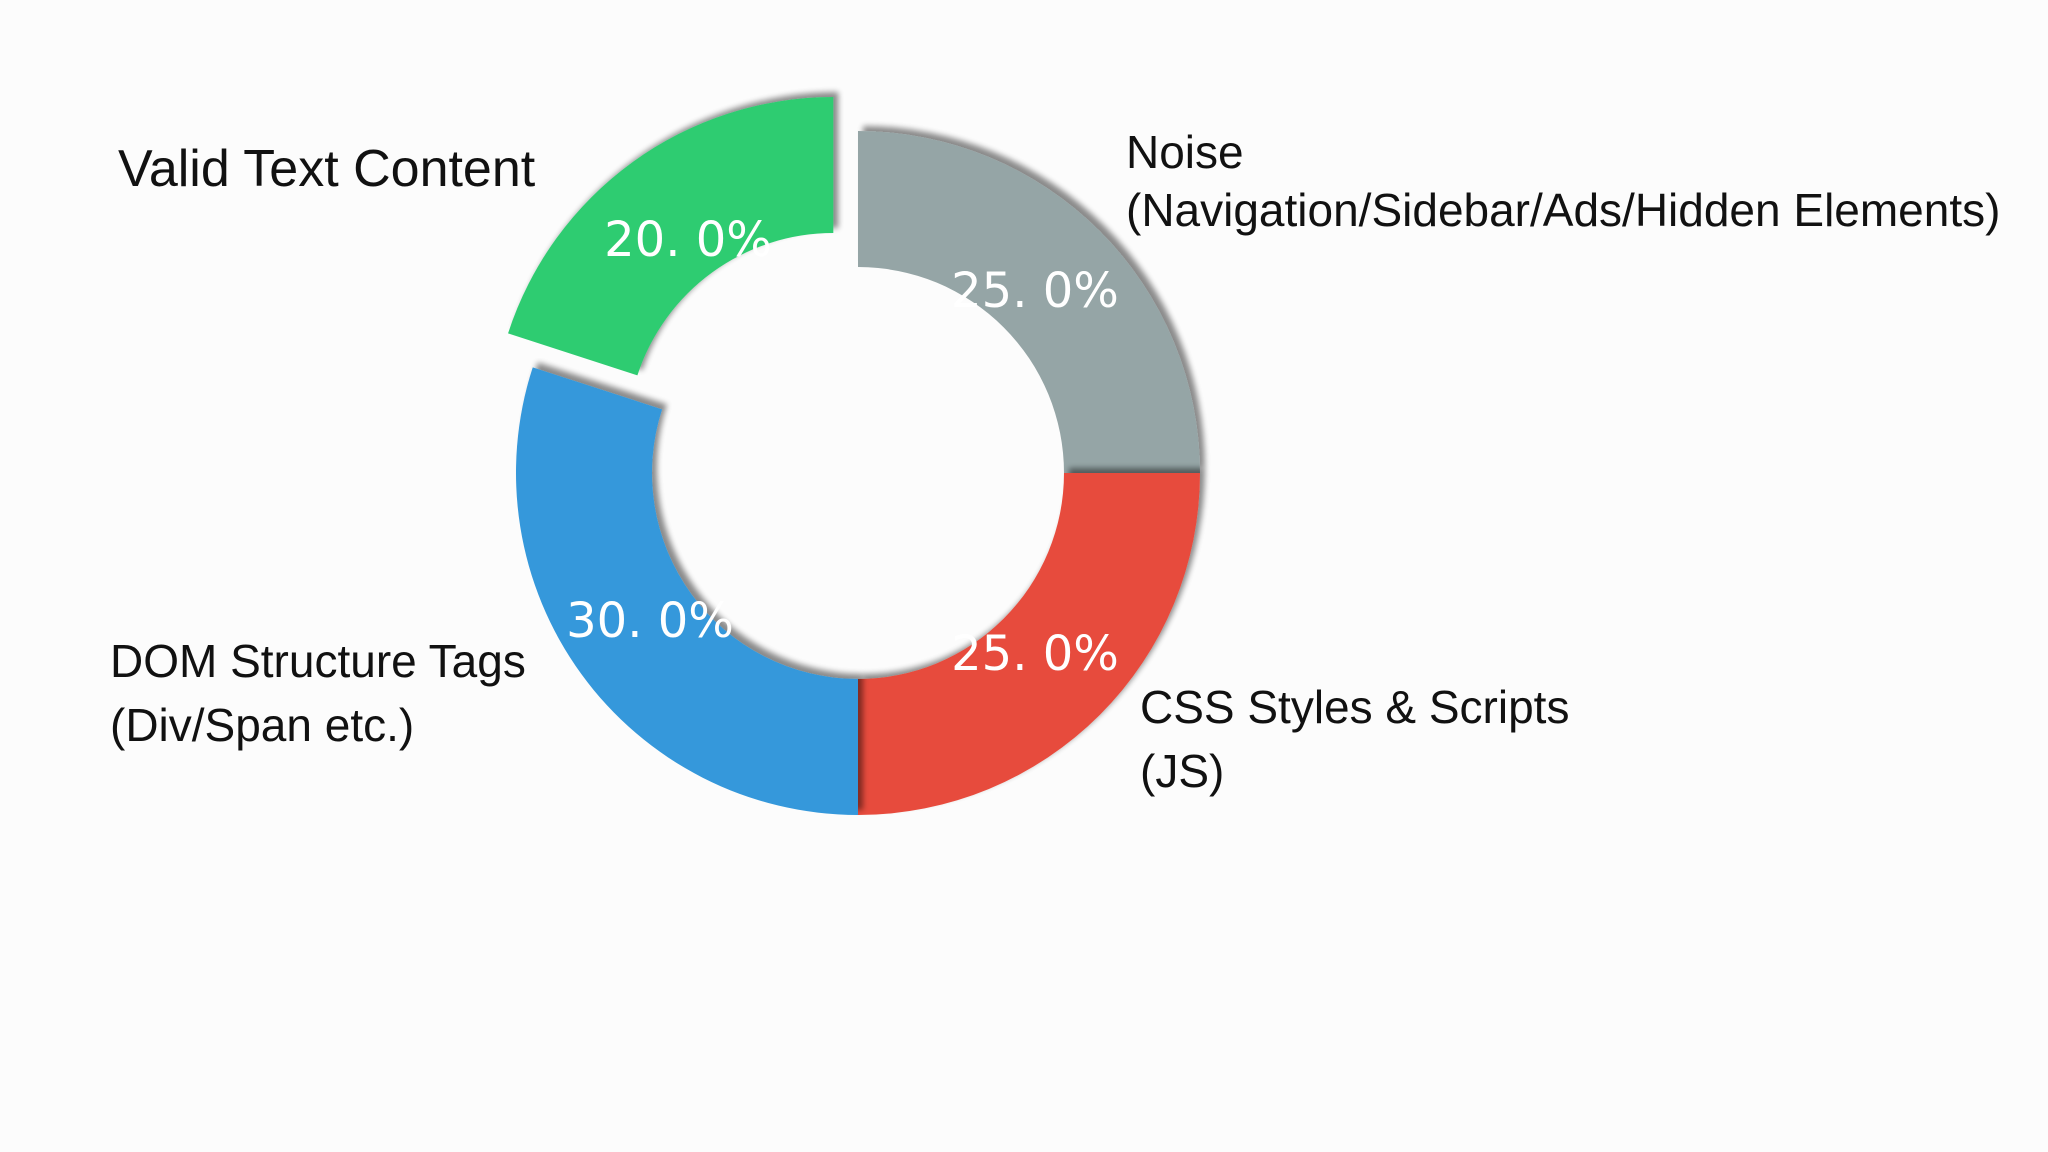 The image size is (2048, 1152). I want to click on value-label-css-scripts: 25. 0%, so click(1035, 654).